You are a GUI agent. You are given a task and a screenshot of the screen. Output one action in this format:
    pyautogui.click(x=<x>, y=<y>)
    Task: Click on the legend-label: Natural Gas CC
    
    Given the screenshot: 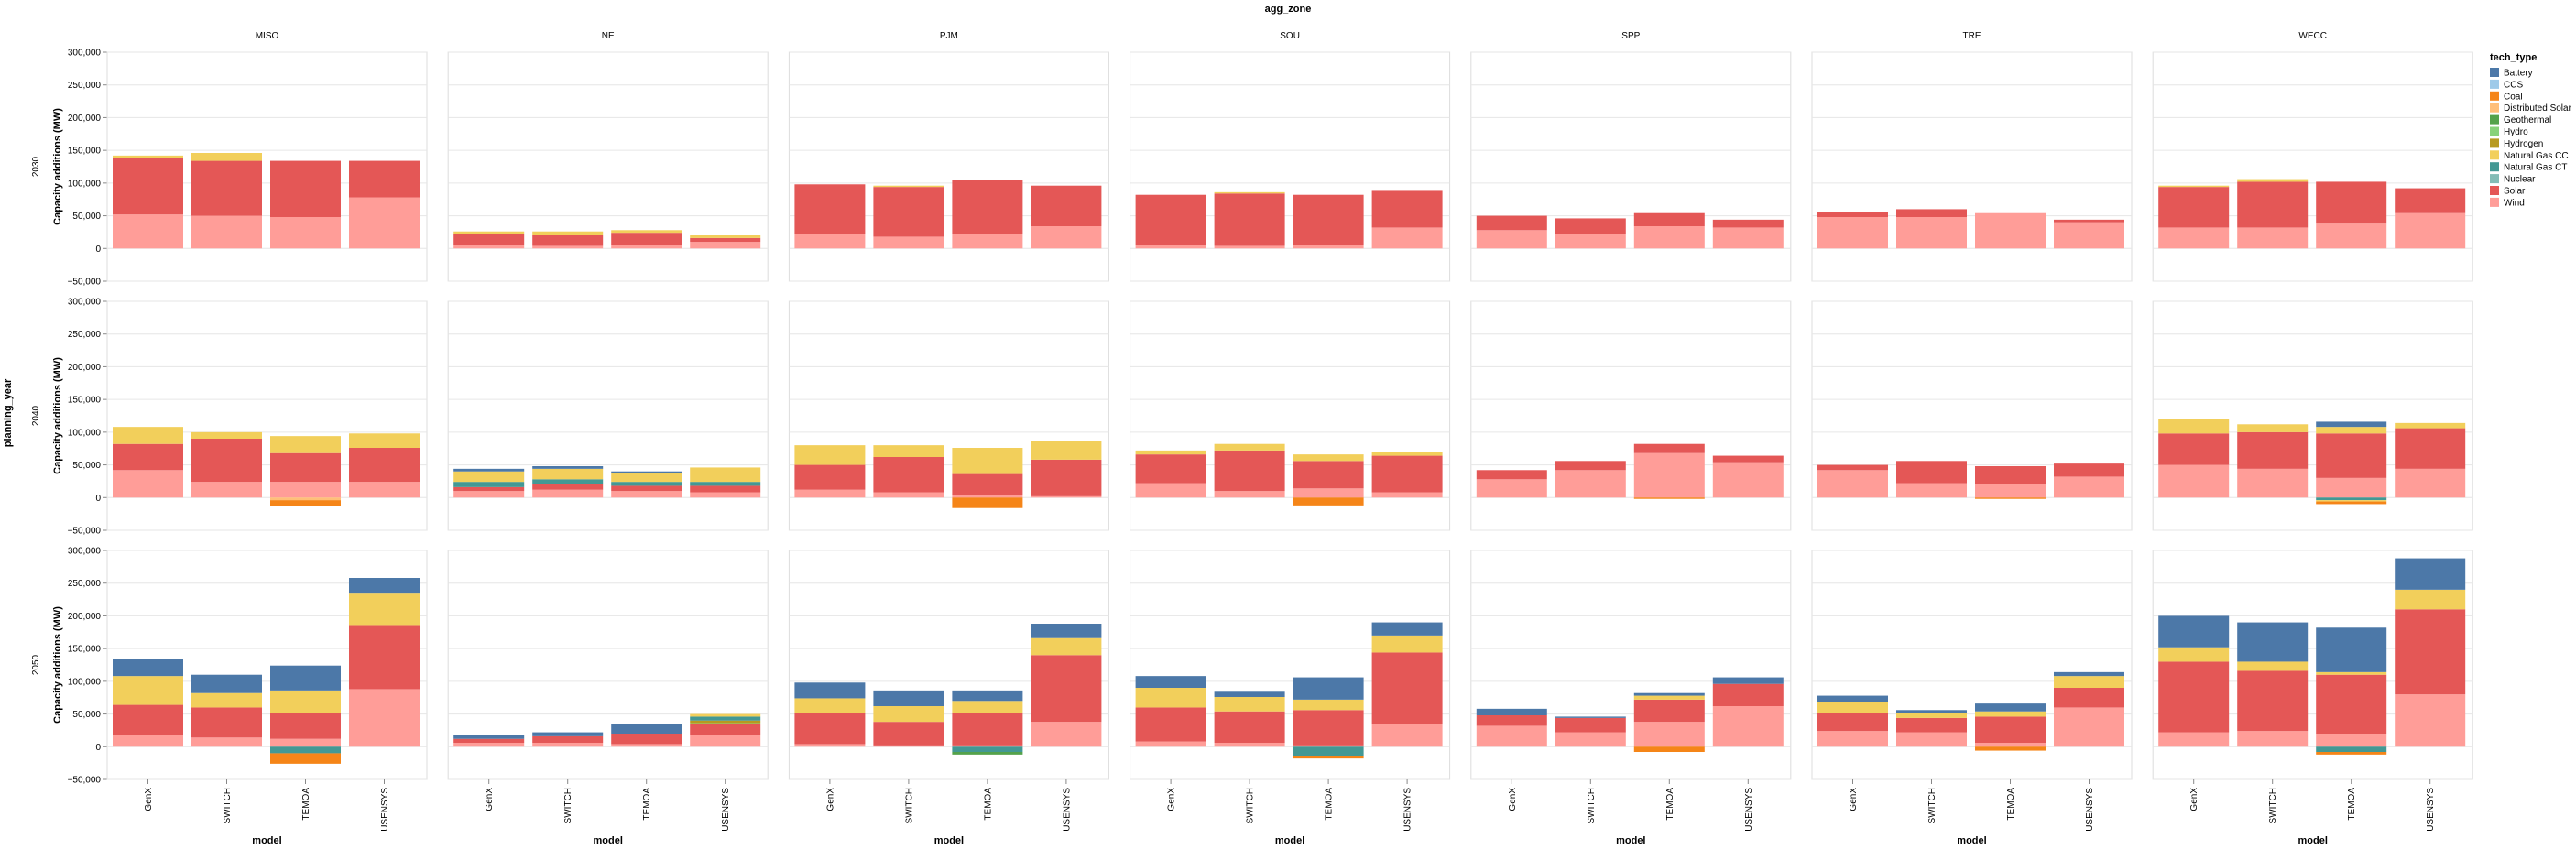 What is the action you would take?
    pyautogui.click(x=2537, y=156)
    